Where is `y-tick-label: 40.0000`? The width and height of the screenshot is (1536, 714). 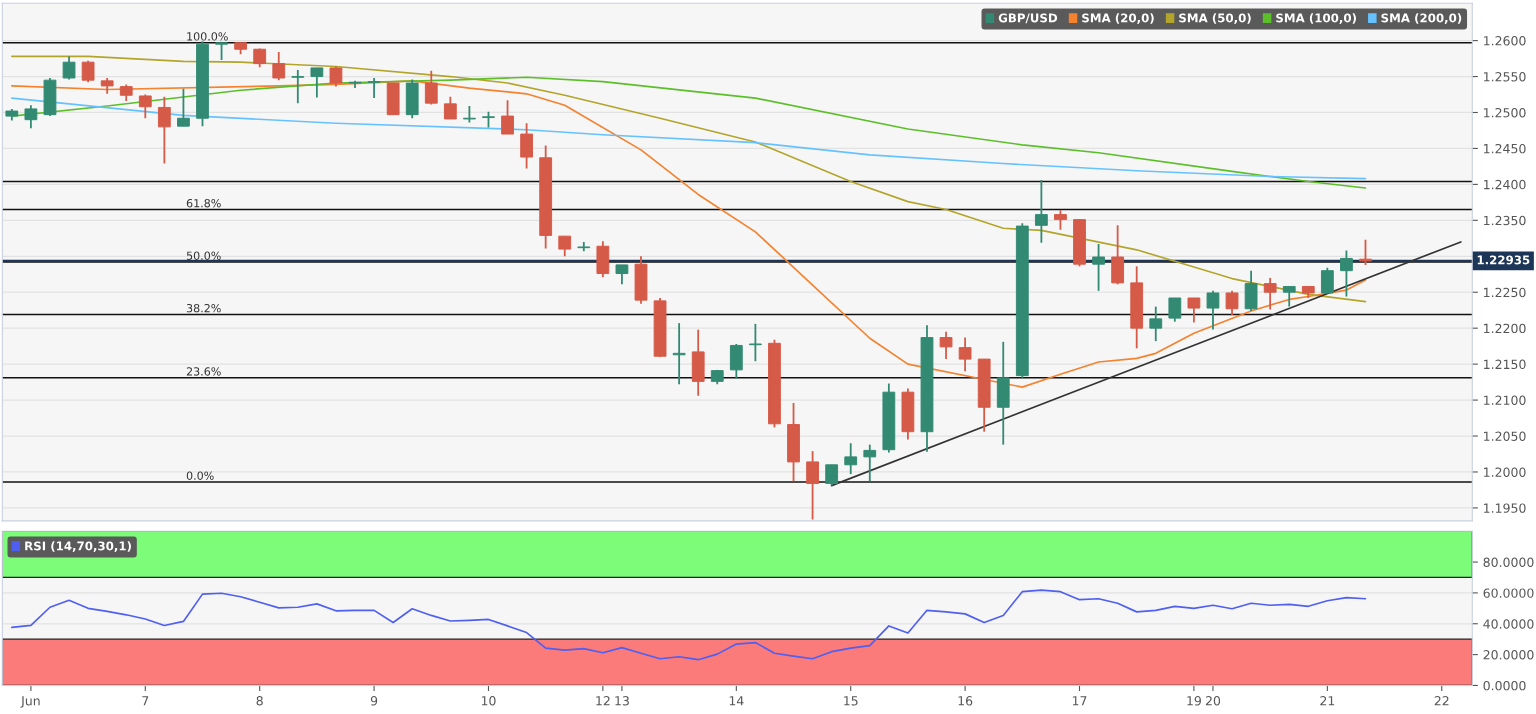
y-tick-label: 40.0000 is located at coordinates (1508, 624).